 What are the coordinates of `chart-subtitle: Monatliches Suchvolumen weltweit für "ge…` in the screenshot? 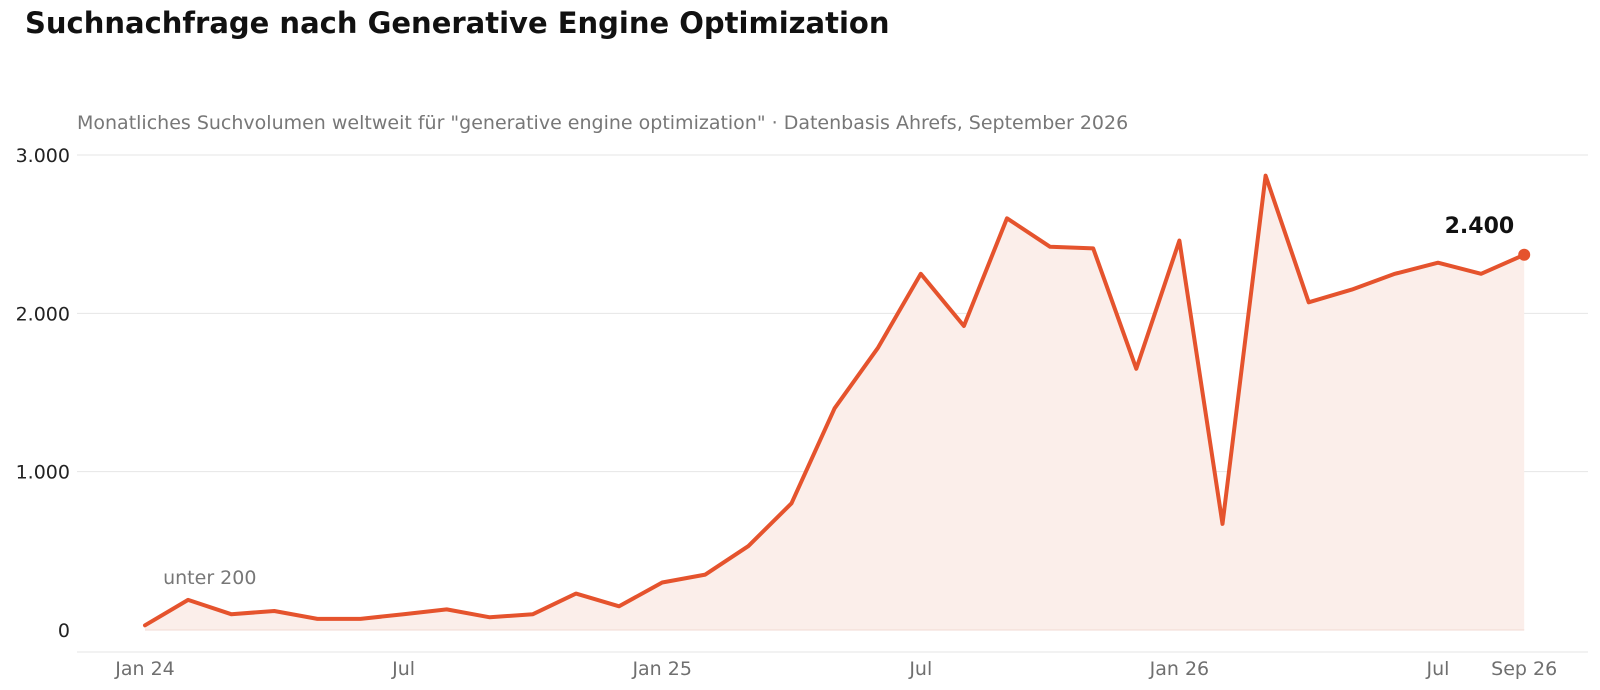 It's located at (602, 123).